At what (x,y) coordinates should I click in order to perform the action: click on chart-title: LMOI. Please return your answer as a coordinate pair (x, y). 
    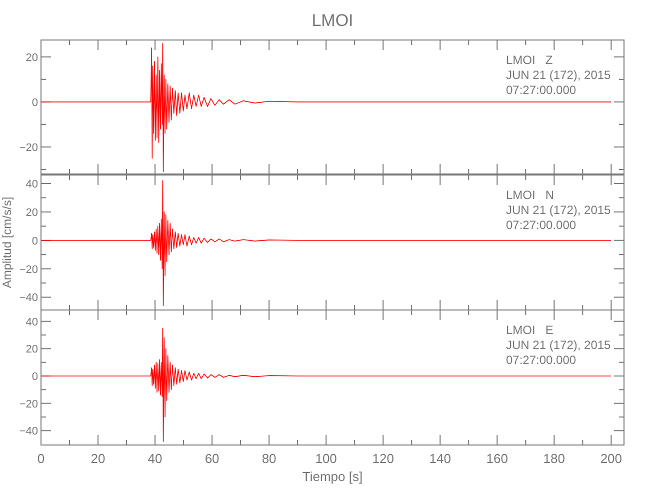
    Looking at the image, I should click on (333, 20).